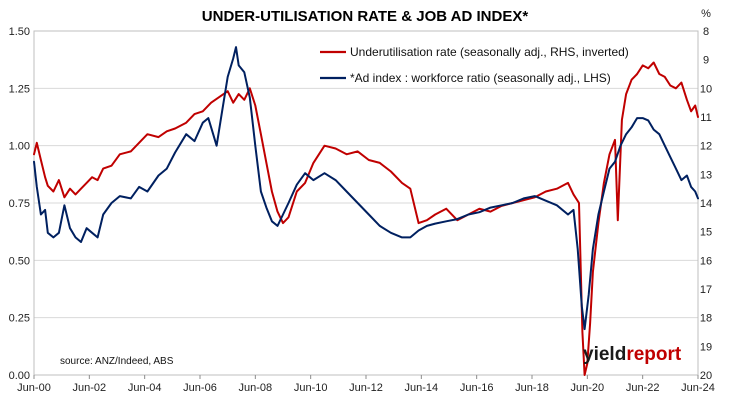 This screenshot has width=730, height=400. Describe the element at coordinates (477, 388) in the screenshot. I see `x-tick-label: Jun-16` at that location.